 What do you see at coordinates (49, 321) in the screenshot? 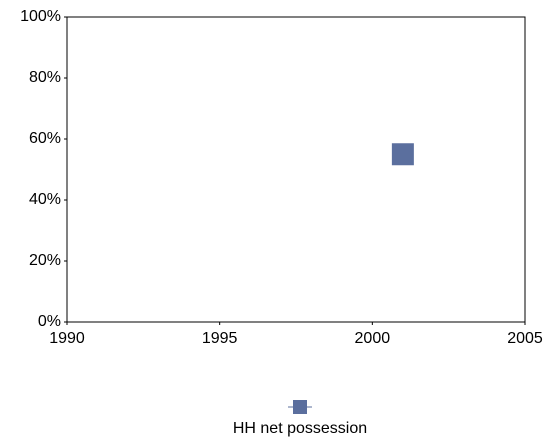
I see `y-tick-label: 0%` at bounding box center [49, 321].